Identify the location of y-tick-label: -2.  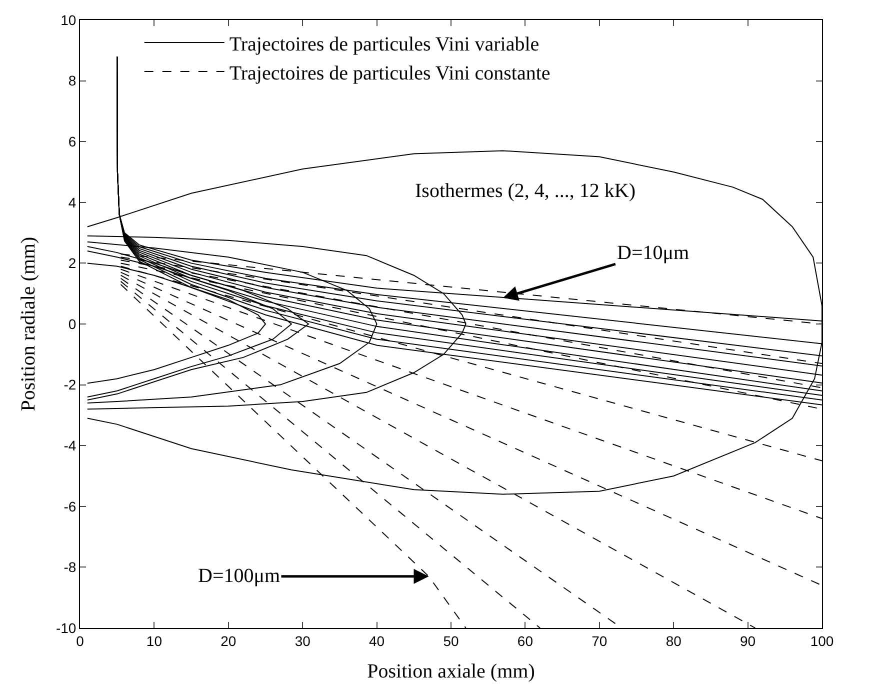
(70, 384).